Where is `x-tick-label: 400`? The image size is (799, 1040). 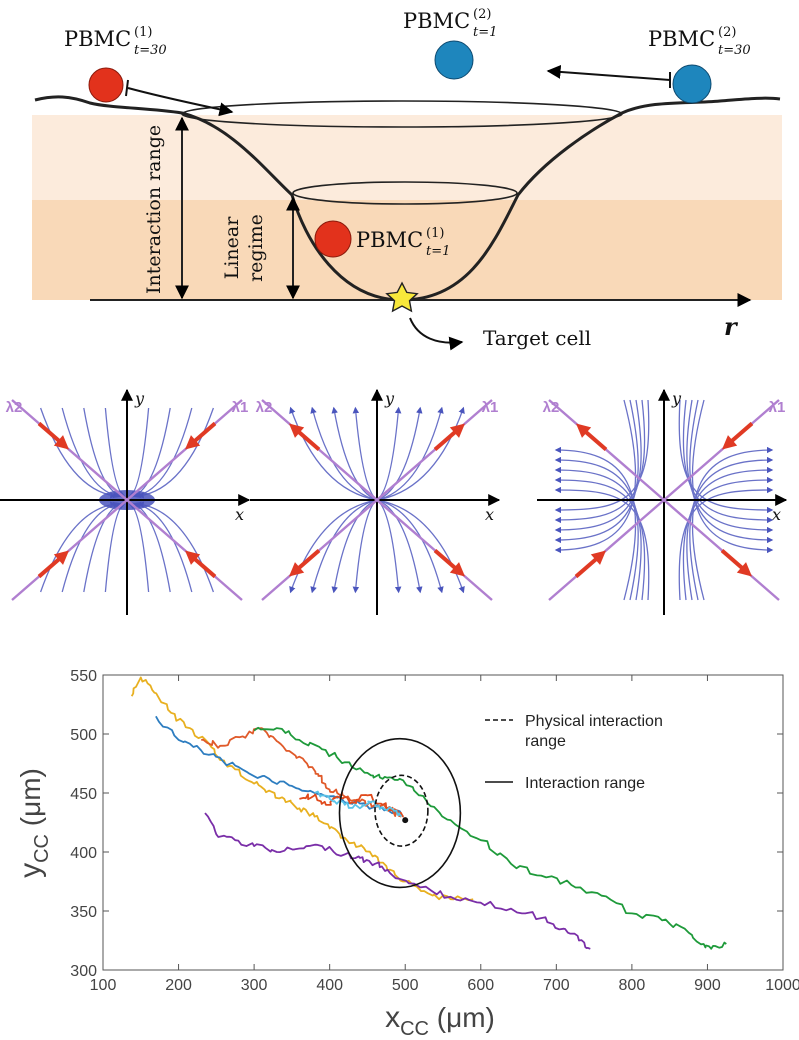 x-tick-label: 400 is located at coordinates (329, 985).